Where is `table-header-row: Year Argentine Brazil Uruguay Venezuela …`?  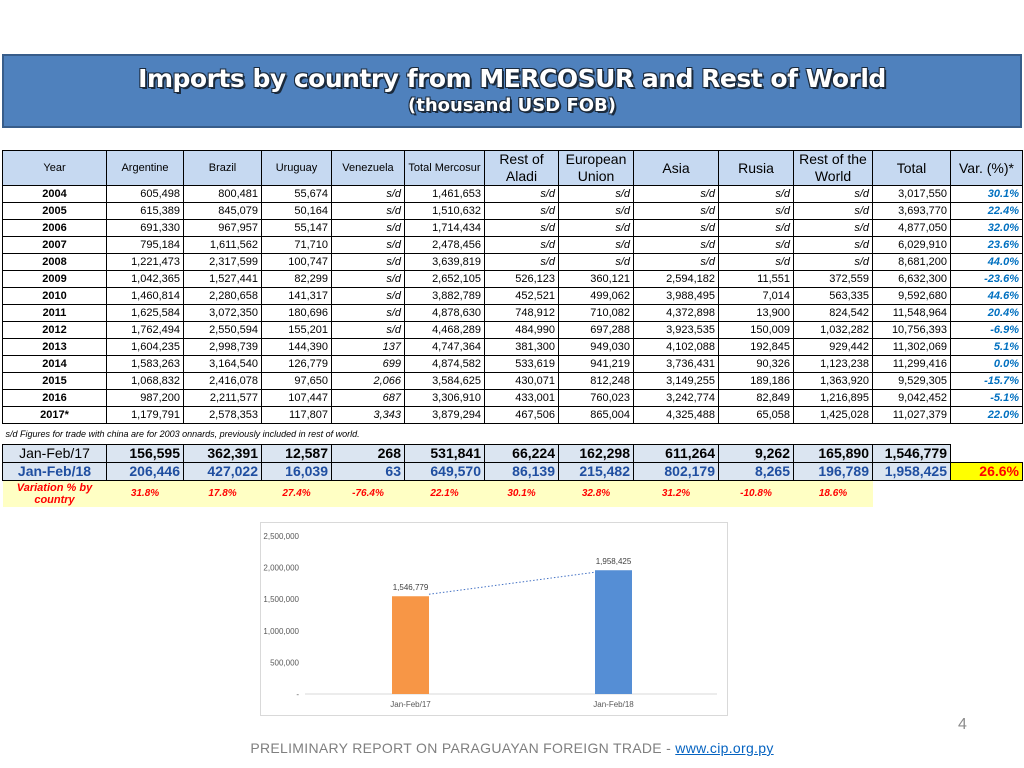
table-header-row: Year Argentine Brazil Uruguay Venezuela … is located at coordinates (512, 168).